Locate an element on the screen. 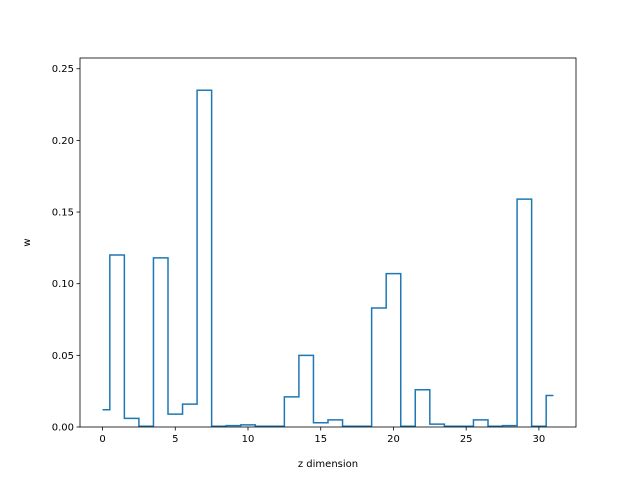 The height and width of the screenshot is (480, 640). x-axis-ticks: 0 5 10 15 20 25 30 is located at coordinates (322, 436).